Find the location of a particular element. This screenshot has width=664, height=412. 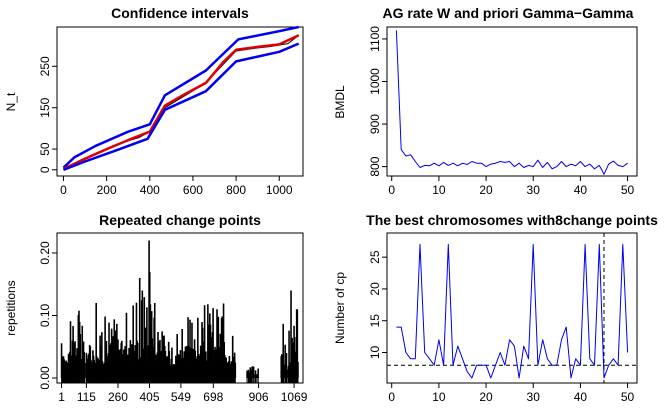

x-tick-label: 549 is located at coordinates (181, 397).